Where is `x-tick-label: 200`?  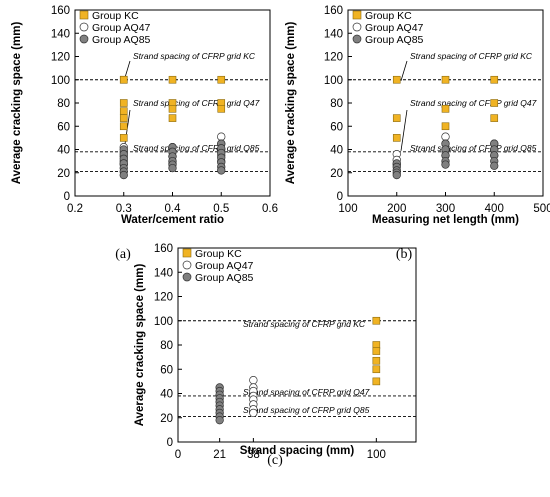 x-tick-label: 200 is located at coordinates (396, 209).